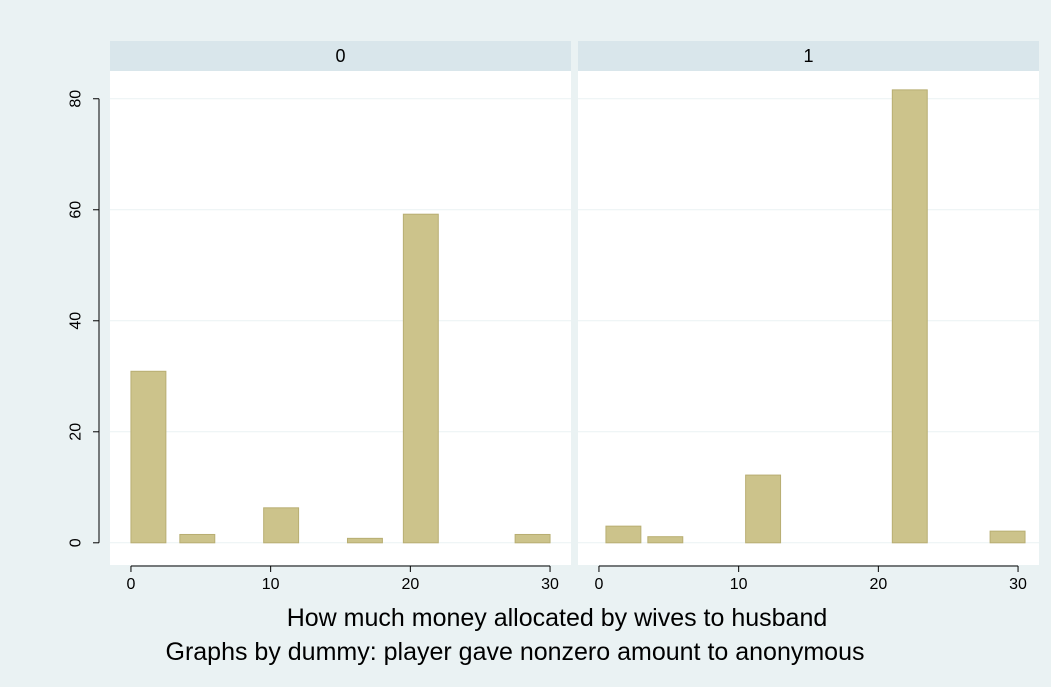 The image size is (1051, 687). I want to click on y-tick-label-80: 80, so click(76, 99).